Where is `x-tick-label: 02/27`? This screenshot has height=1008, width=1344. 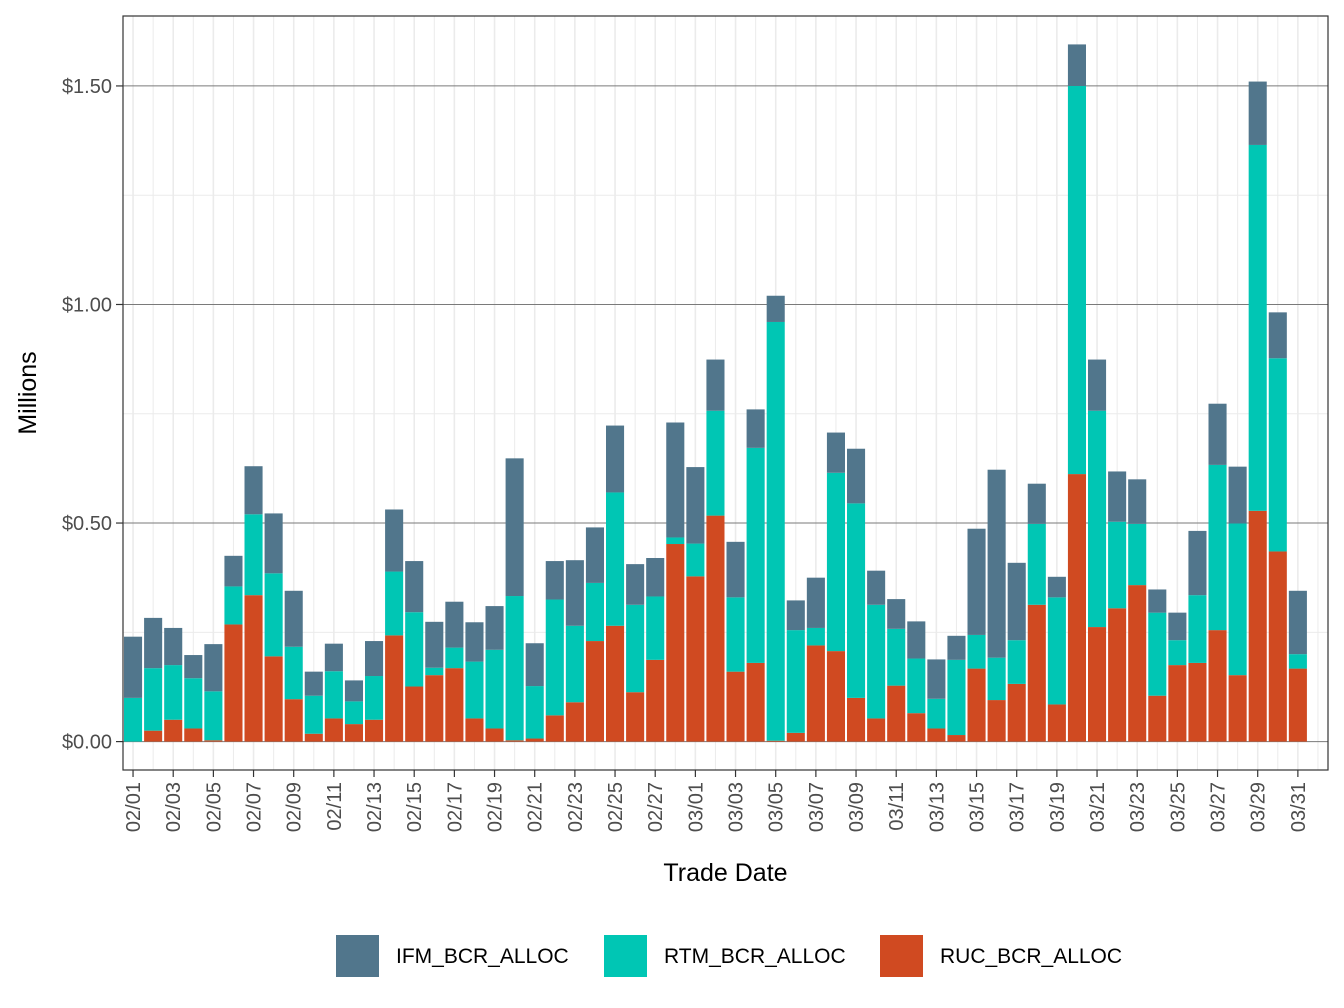 x-tick-label: 02/27 is located at coordinates (656, 807).